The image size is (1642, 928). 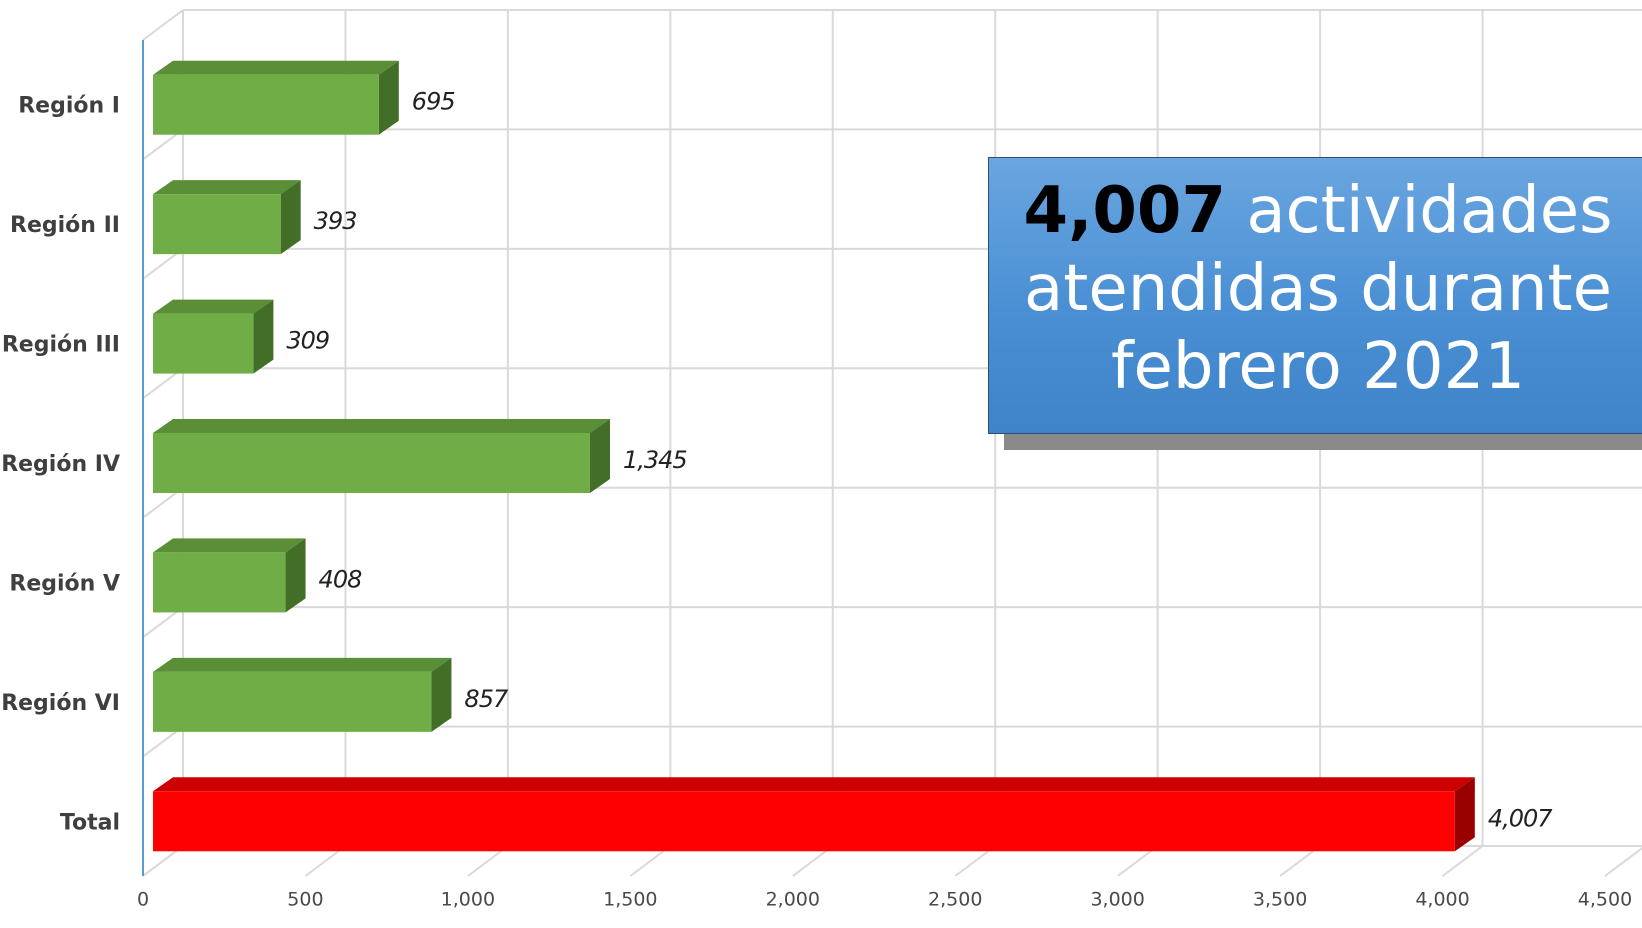 What do you see at coordinates (307, 341) in the screenshot?
I see `data-label: 309` at bounding box center [307, 341].